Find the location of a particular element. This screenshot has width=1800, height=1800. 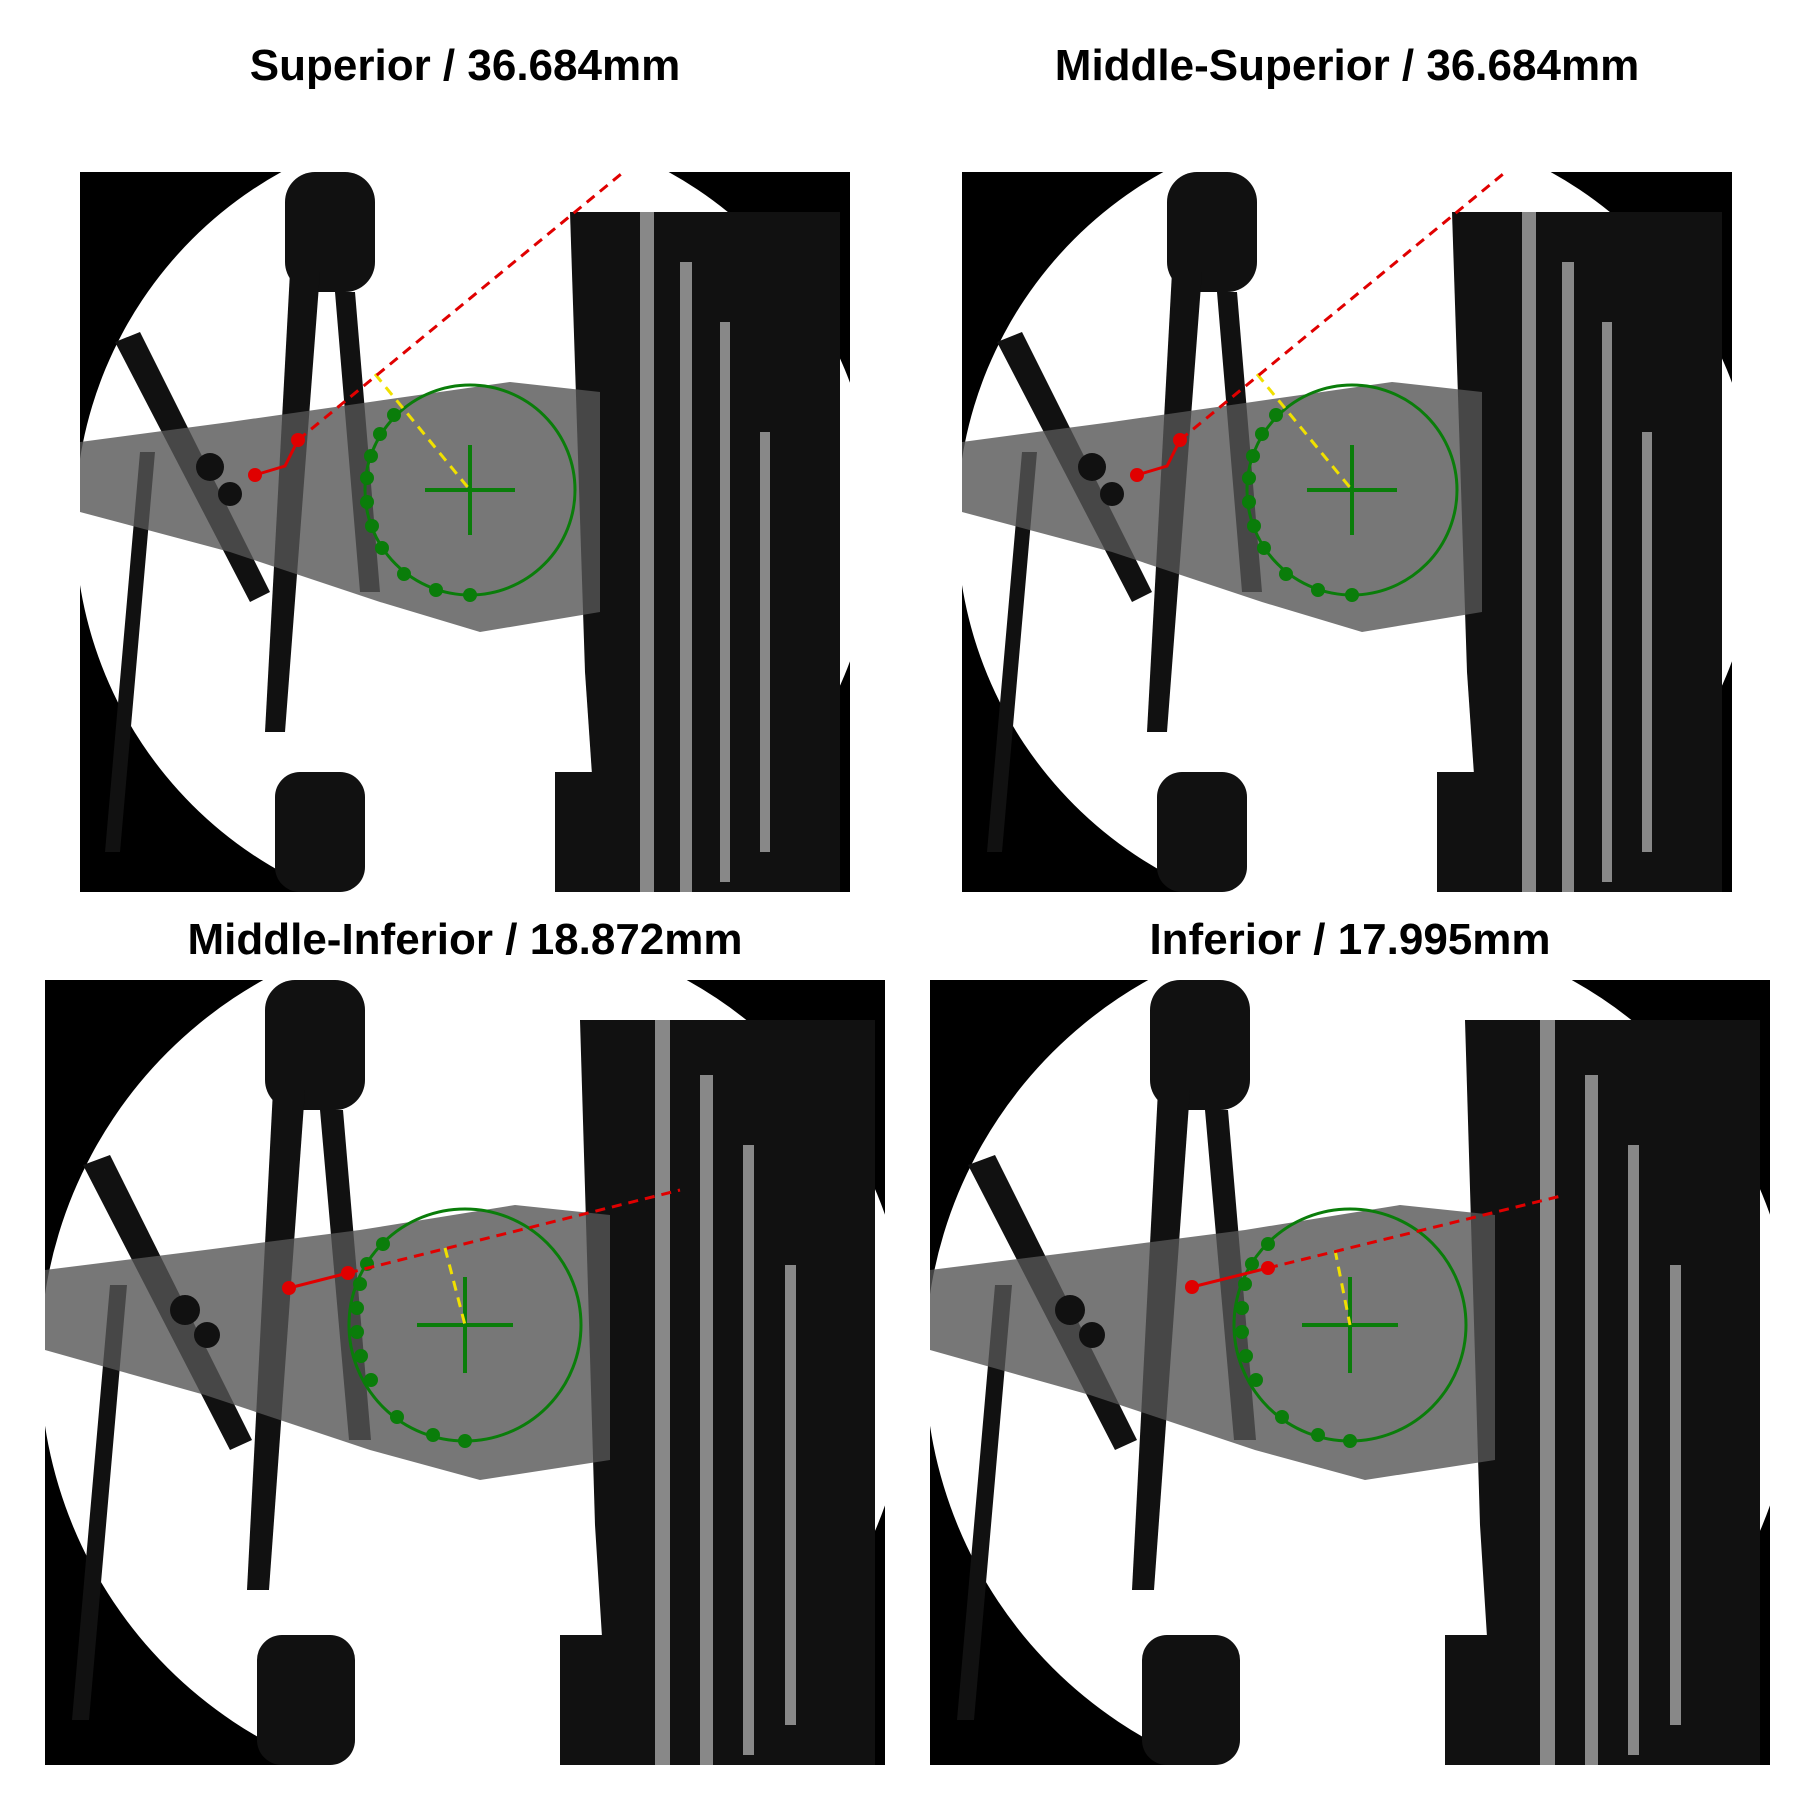

panel-title-superior: Superior / 36.684mm is located at coordinates (465, 65).